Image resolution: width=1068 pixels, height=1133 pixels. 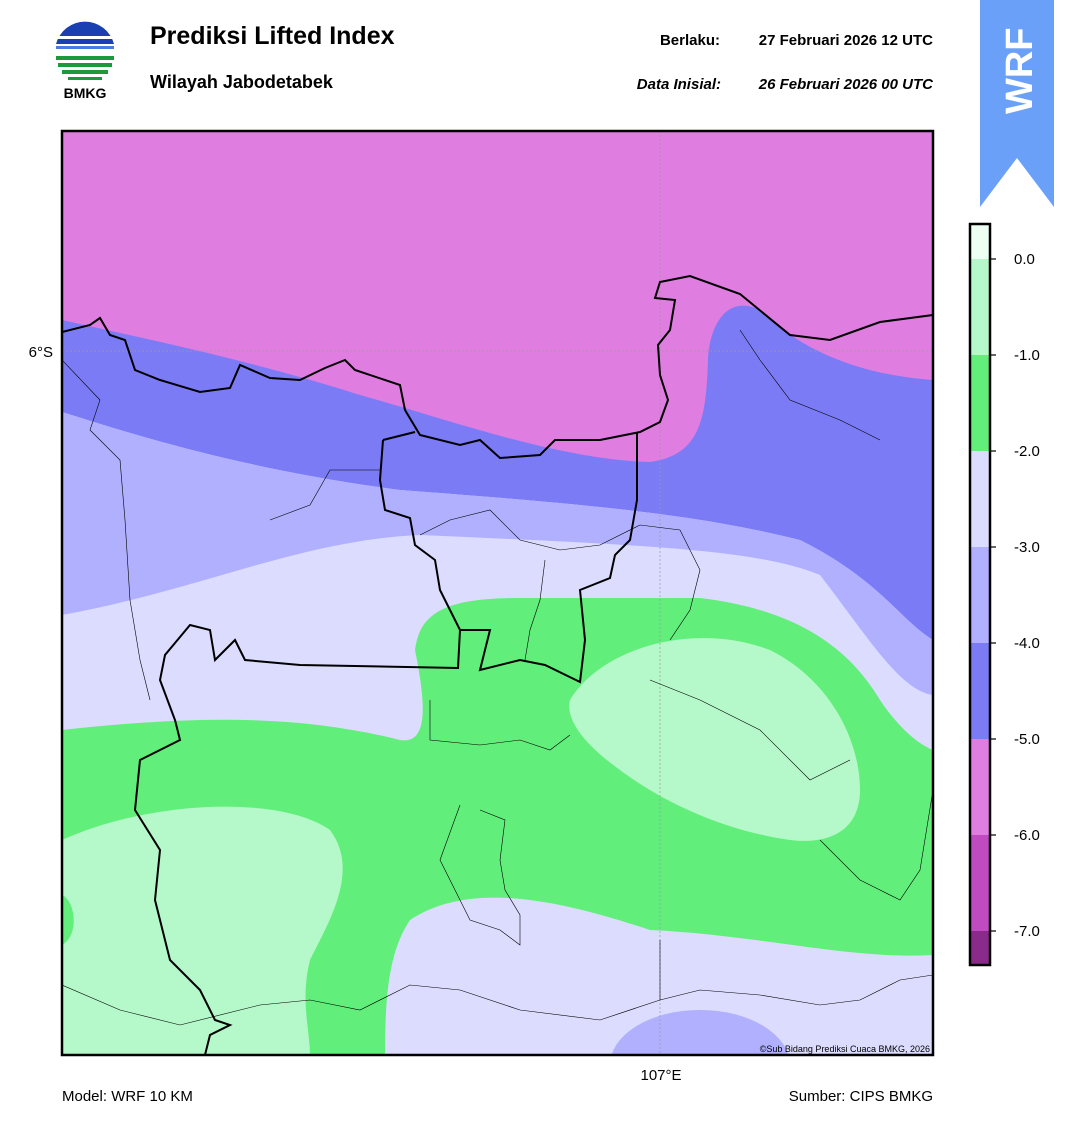 What do you see at coordinates (1027, 643) in the screenshot?
I see `colorbar-tick-label: -4.0` at bounding box center [1027, 643].